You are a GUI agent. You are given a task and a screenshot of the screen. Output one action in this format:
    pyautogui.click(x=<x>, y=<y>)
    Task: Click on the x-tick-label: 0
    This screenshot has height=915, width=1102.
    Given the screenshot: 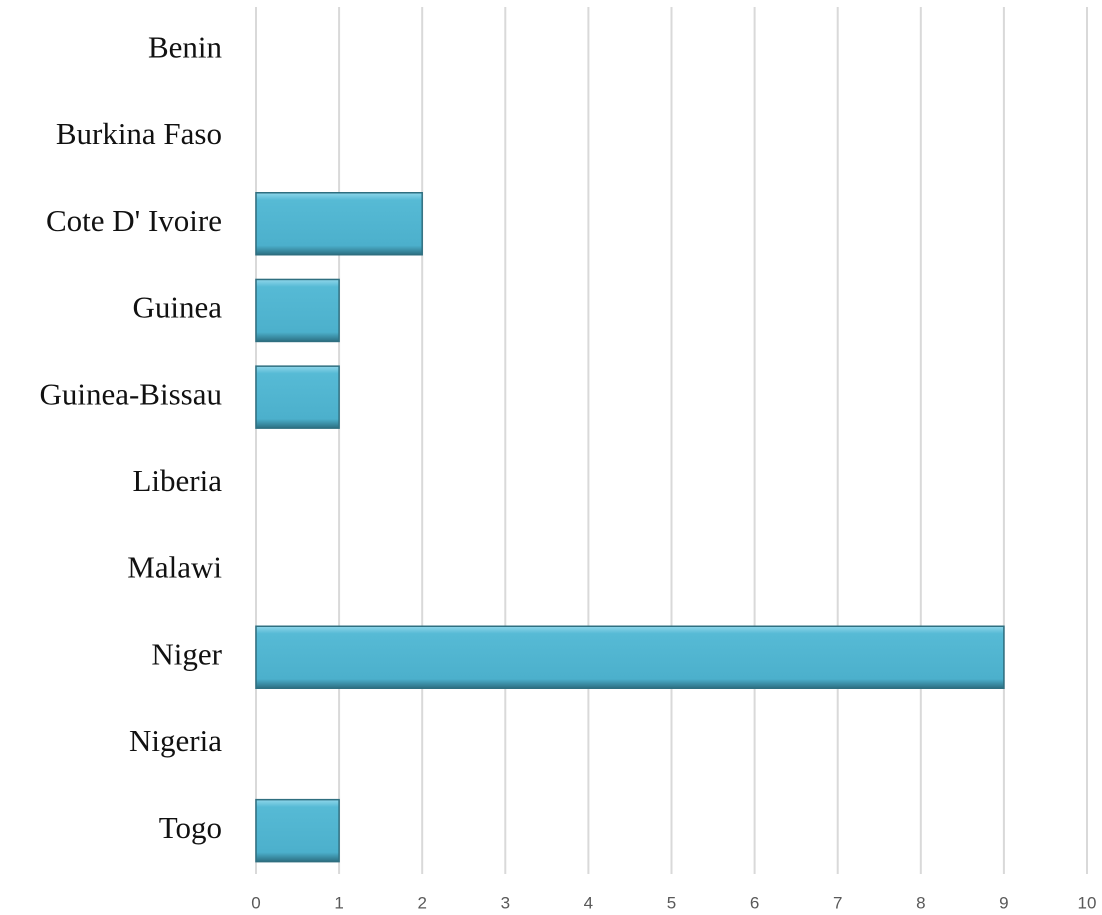 What is the action you would take?
    pyautogui.click(x=255, y=902)
    